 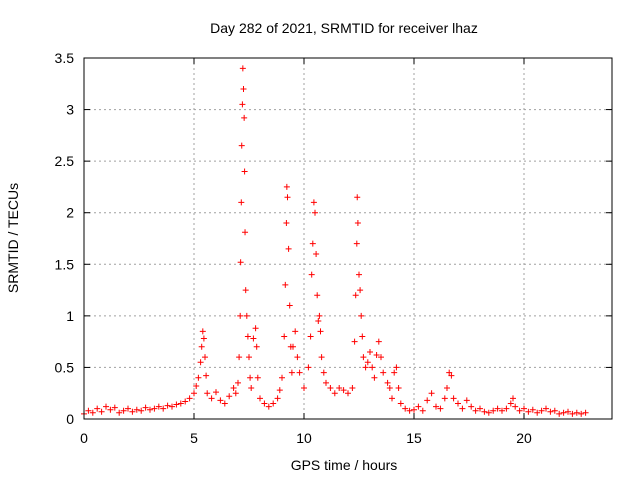 What do you see at coordinates (304, 438) in the screenshot?
I see `x-tick-label: 10` at bounding box center [304, 438].